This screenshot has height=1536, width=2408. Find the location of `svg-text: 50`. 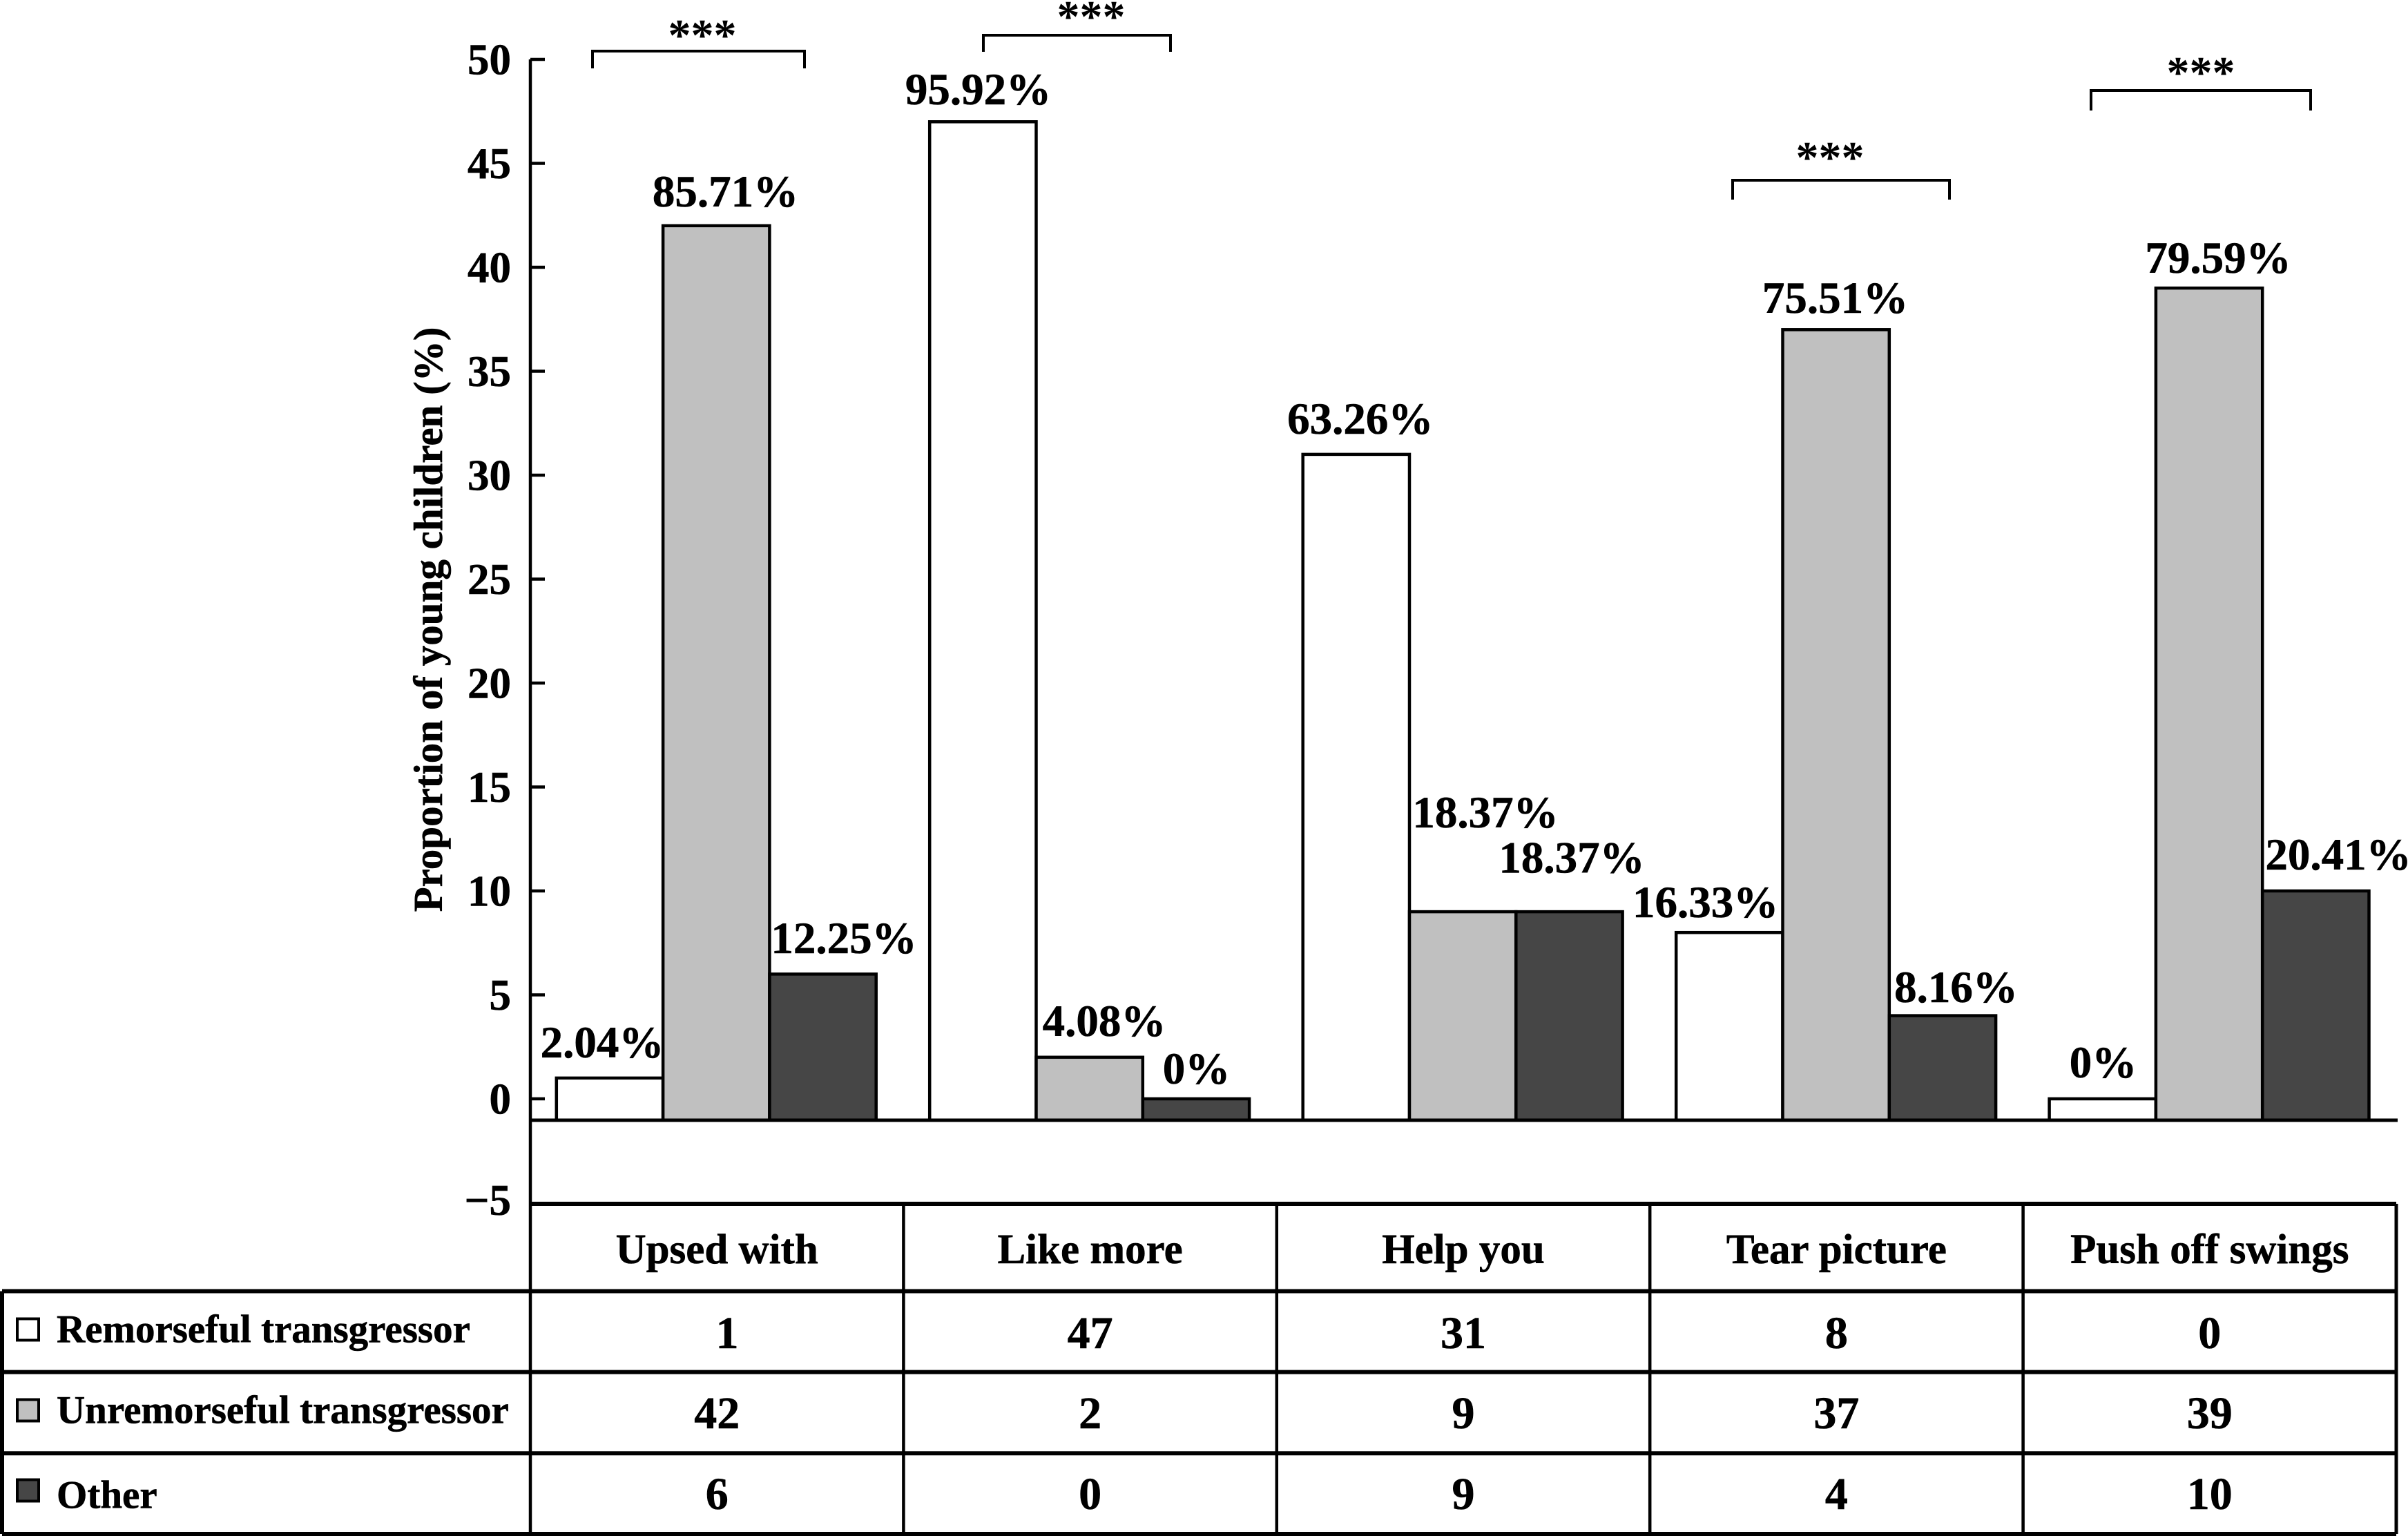

svg-text: 50 is located at coordinates (489, 60).